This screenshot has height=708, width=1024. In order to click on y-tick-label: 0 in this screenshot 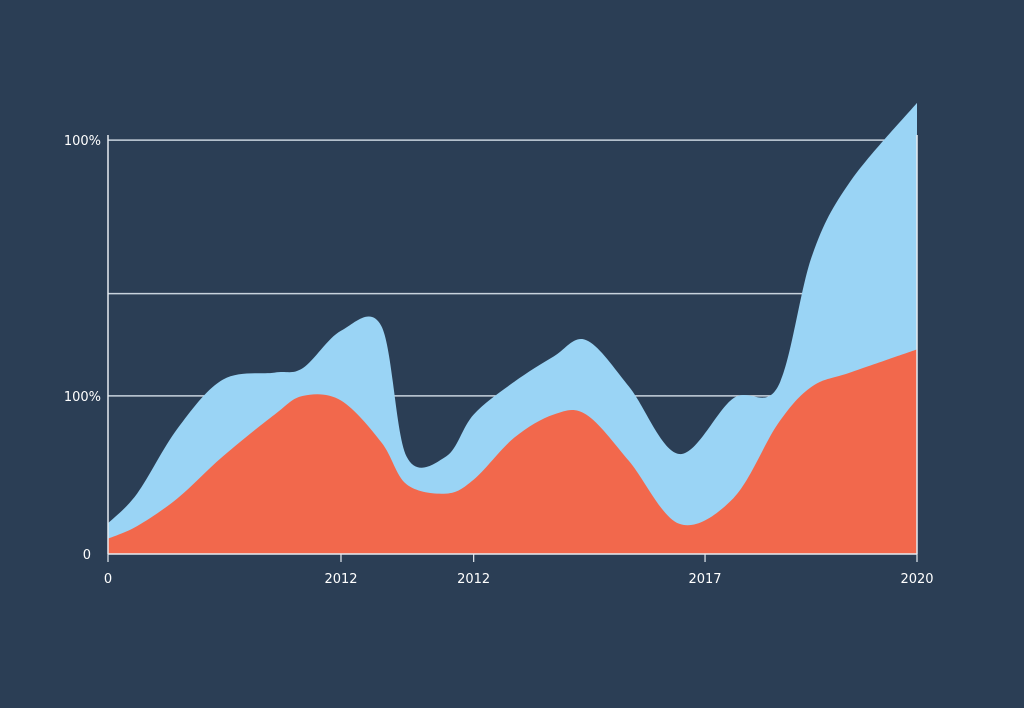, I will do `click(87, 555)`.